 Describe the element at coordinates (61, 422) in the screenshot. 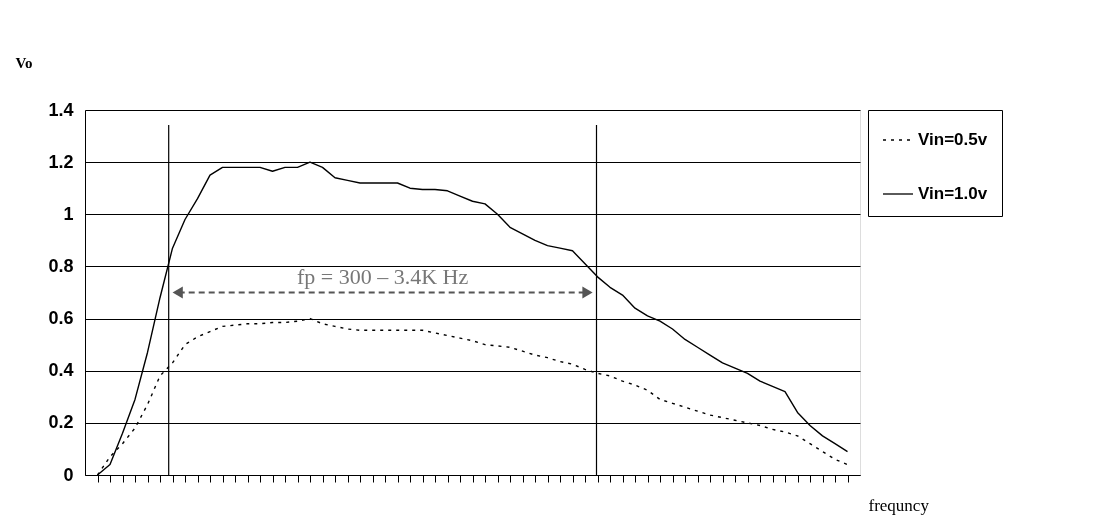

I see `y-tick-label: 0.2` at that location.